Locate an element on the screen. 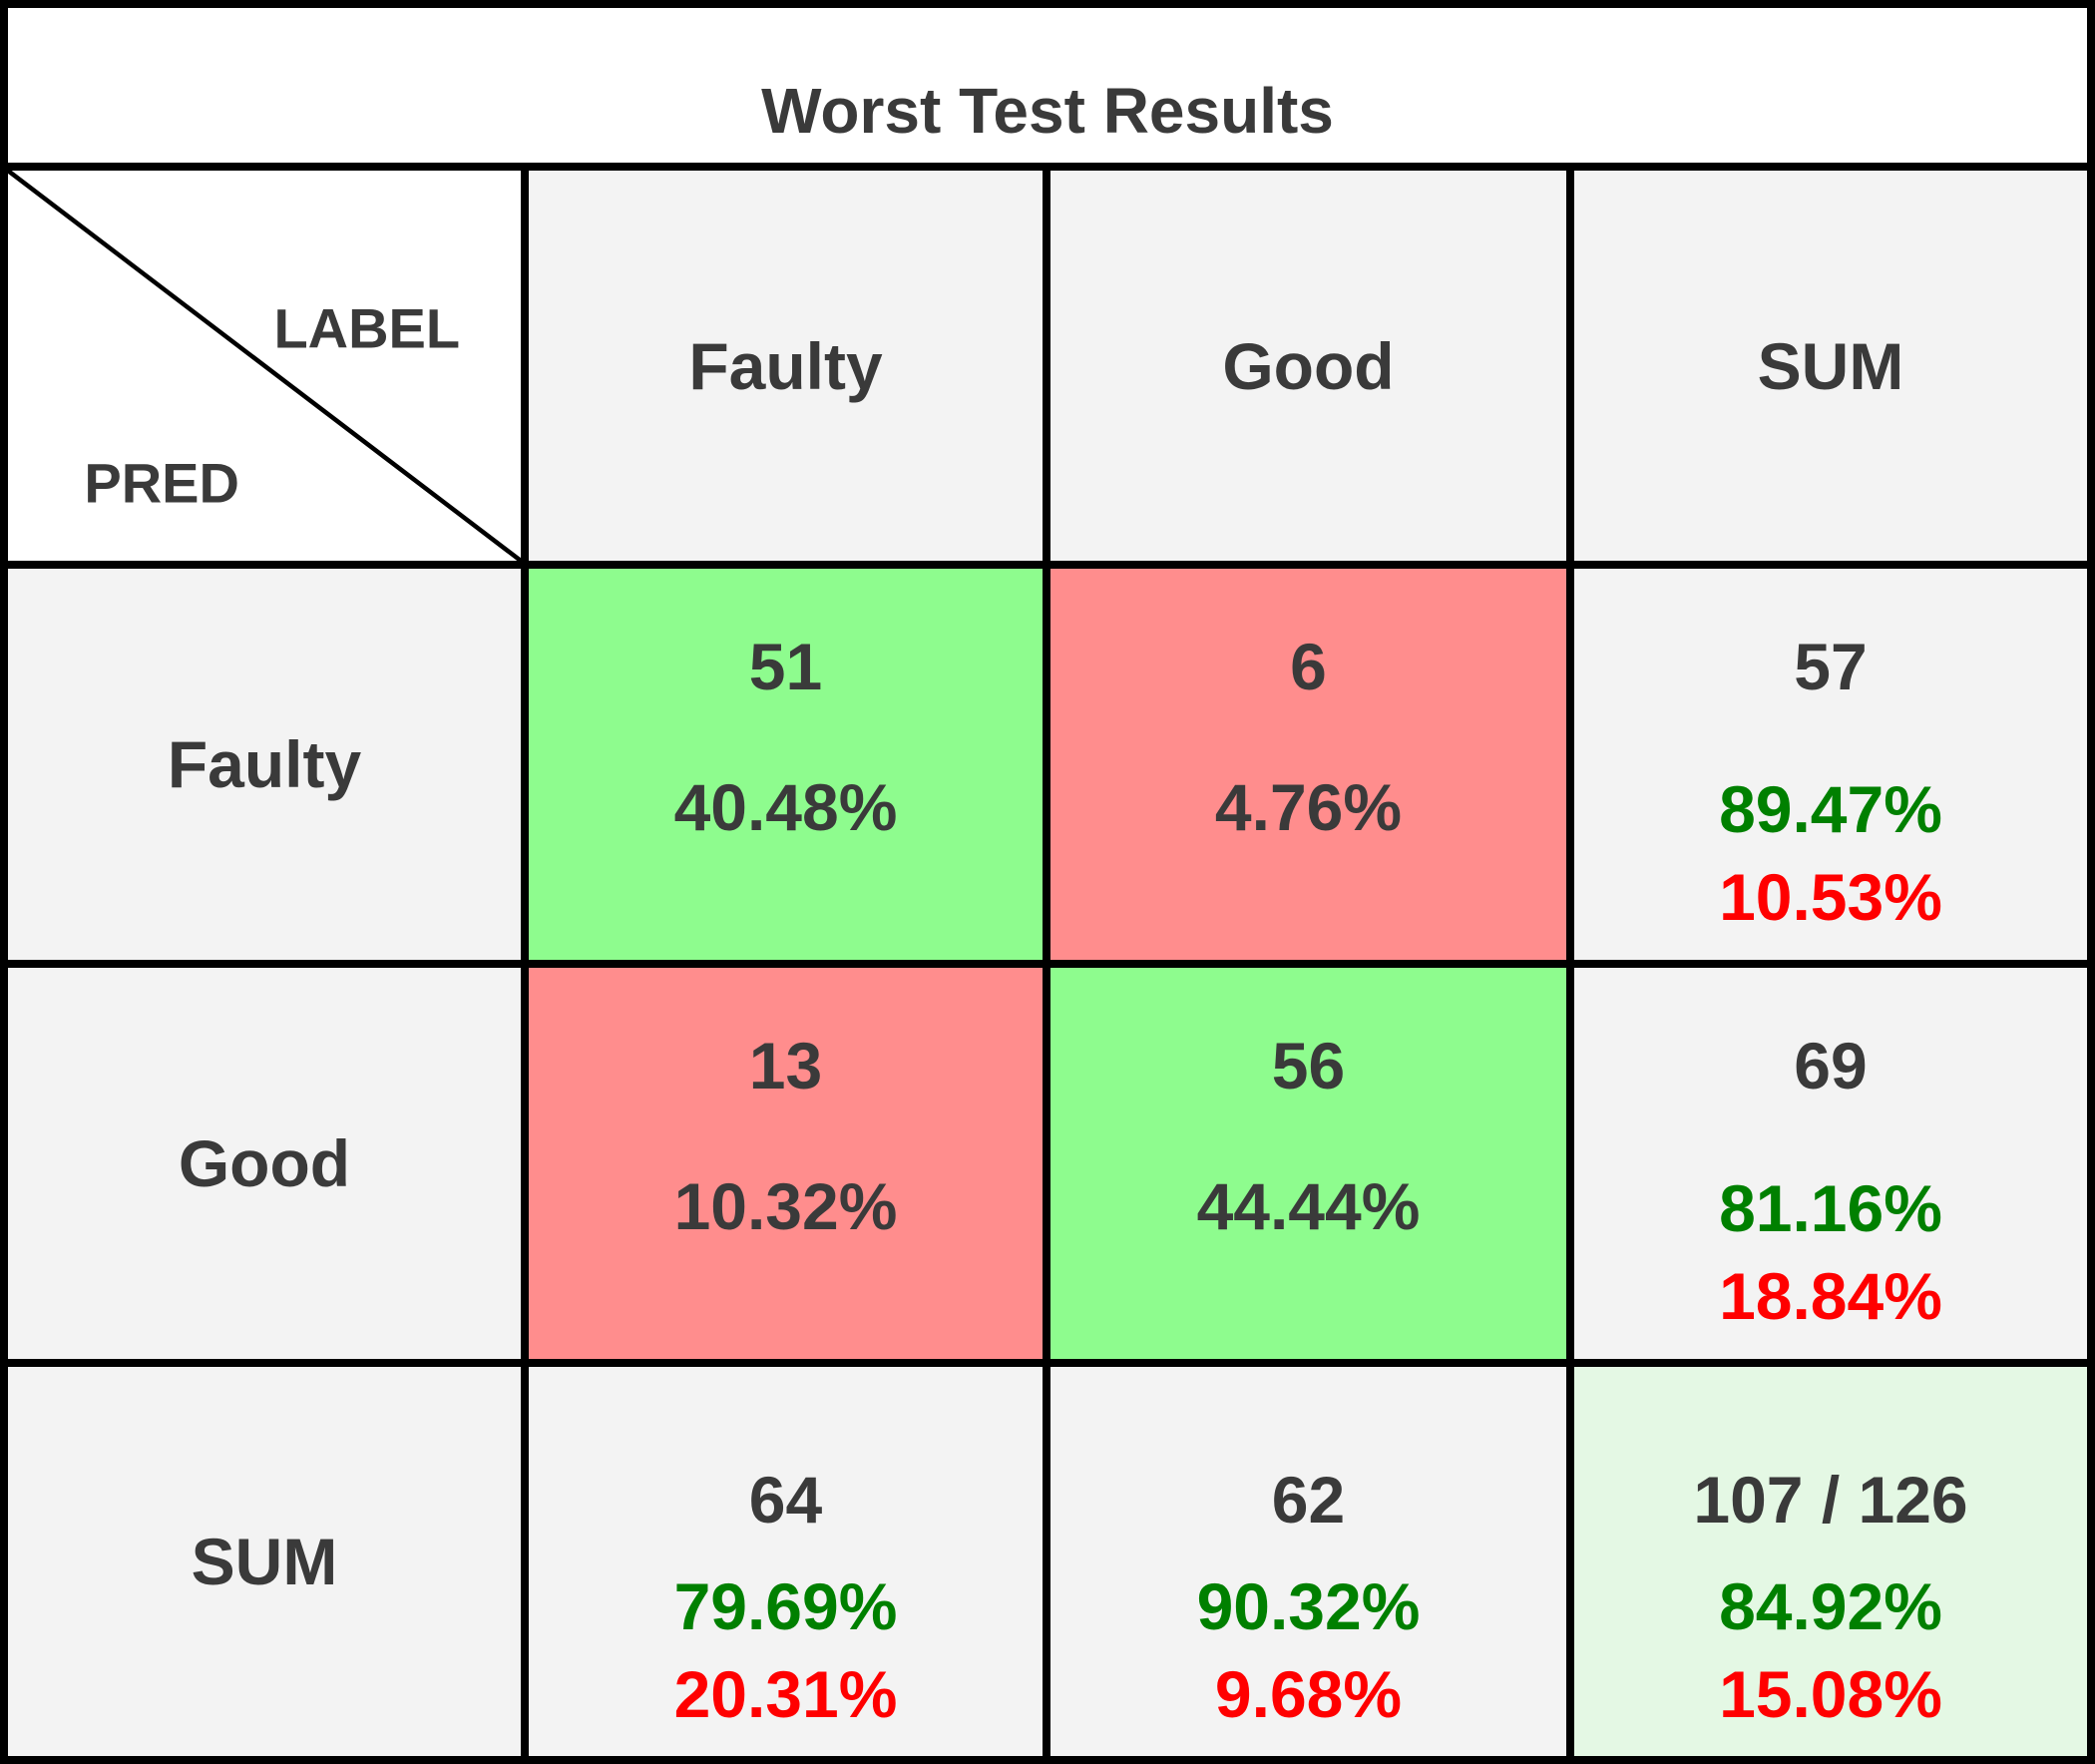 Image resolution: width=2095 pixels, height=1764 pixels. row-sum-cell-faulty: 57 89.47% 10.53% is located at coordinates (1830, 764).